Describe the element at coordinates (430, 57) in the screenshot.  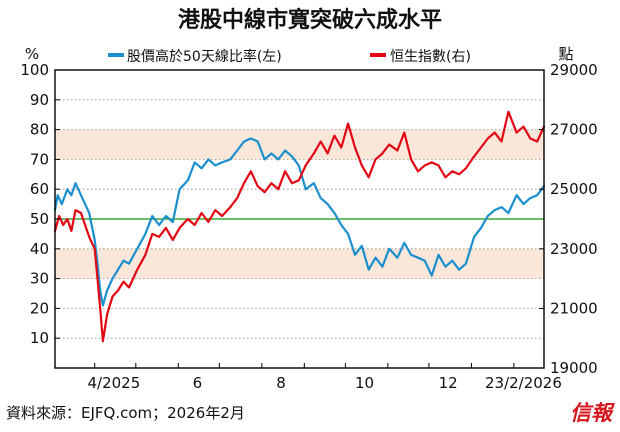
I see `legend-label-hsi: 恒生指數(右)` at that location.